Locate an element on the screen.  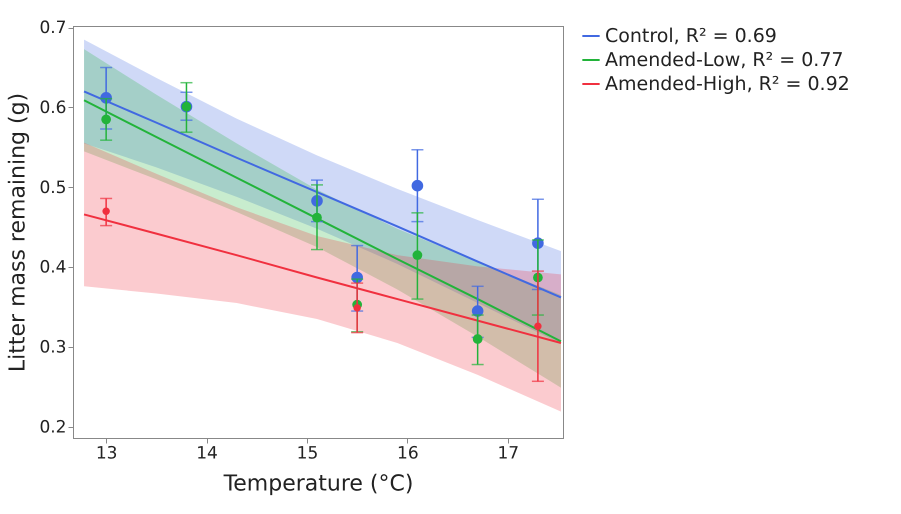
y-tick-label: 0.2 is located at coordinates (52, 427).